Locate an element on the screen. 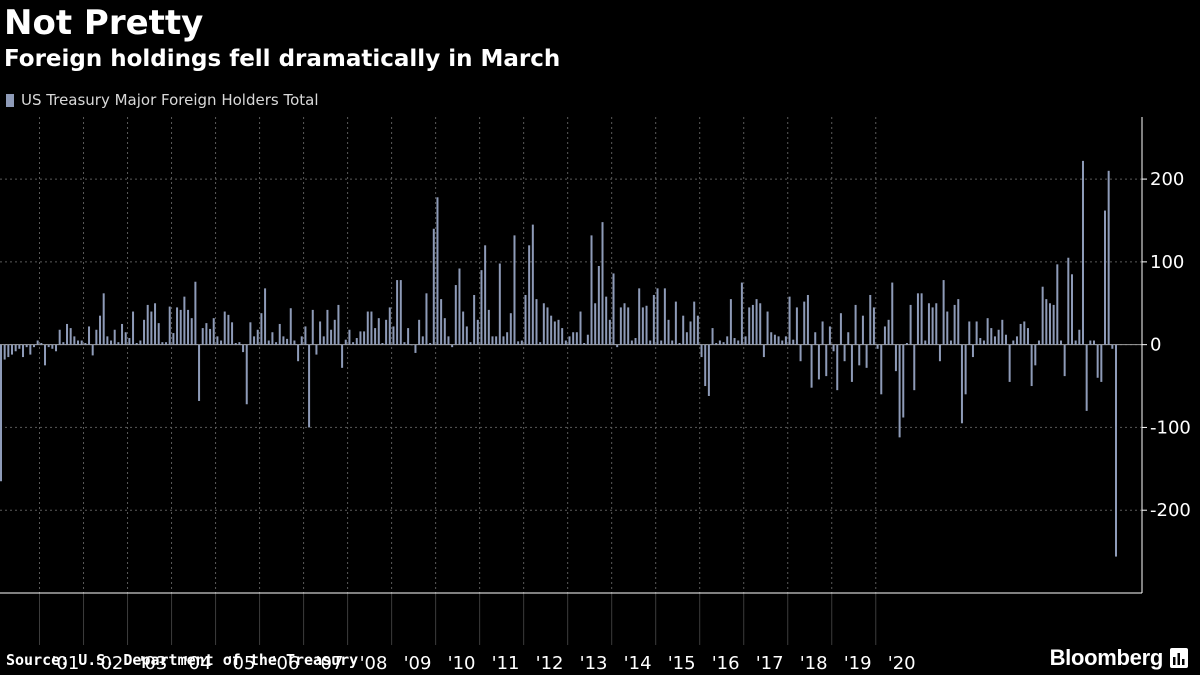 The image size is (1200, 675). source-note: Source: U.S. Department of the Treasury is located at coordinates (182, 660).